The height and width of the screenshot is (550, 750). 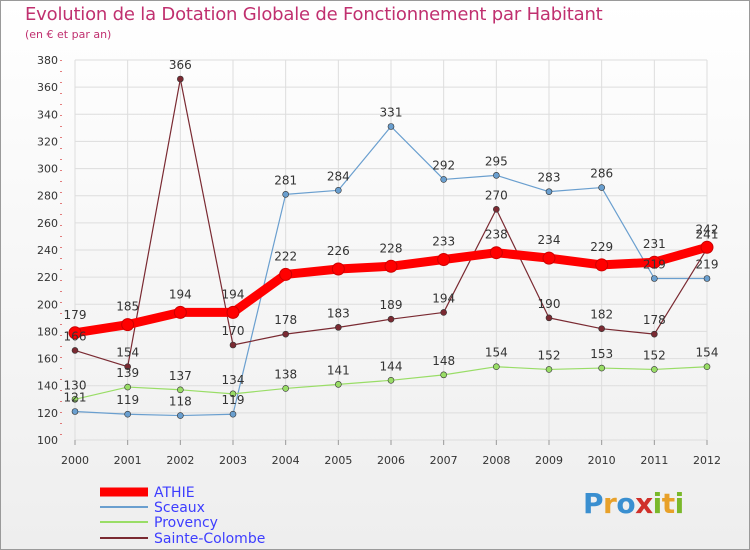 I want to click on x-tick-label: 2001, so click(x=128, y=460).